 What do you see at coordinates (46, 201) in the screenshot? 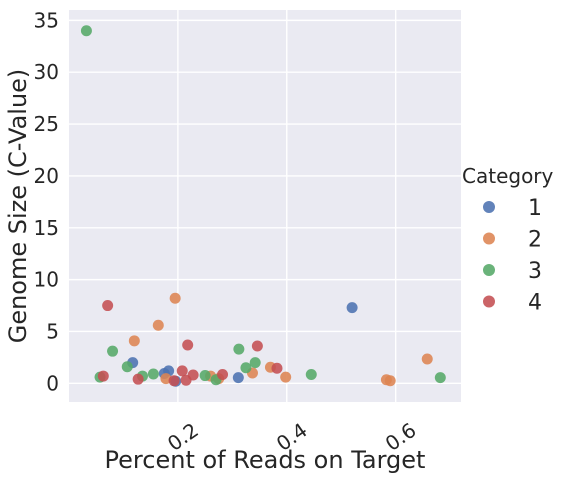
I see `y-tick-labels: 0 5 10 15 20 25 30 35` at bounding box center [46, 201].